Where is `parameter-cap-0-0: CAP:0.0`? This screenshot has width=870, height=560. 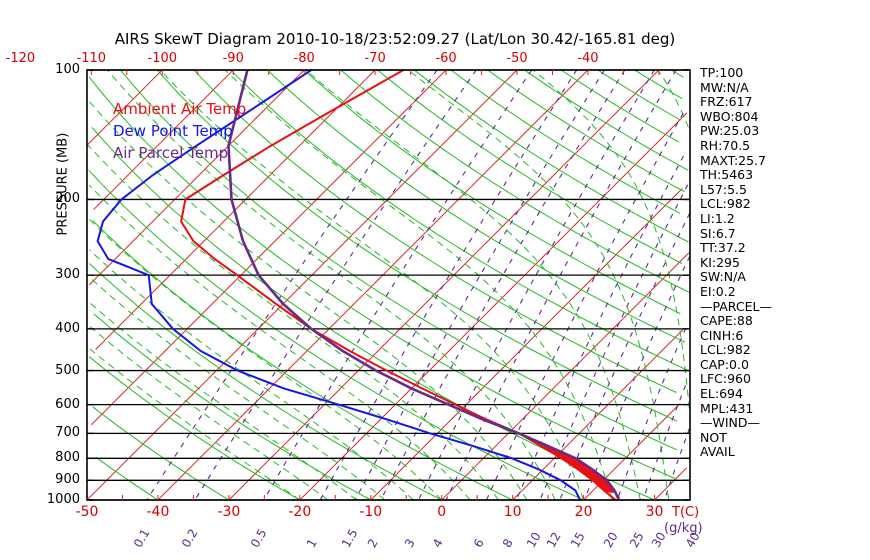
parameter-cap-0-0: CAP:0.0 is located at coordinates (724, 364).